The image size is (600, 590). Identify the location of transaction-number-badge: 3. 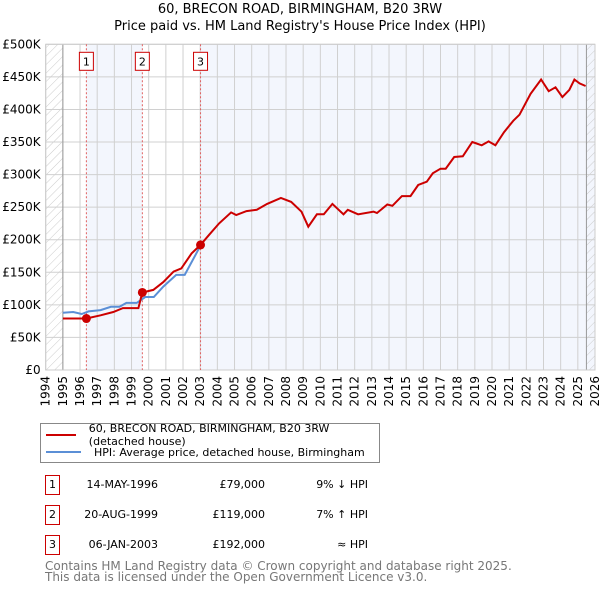
(52, 545).